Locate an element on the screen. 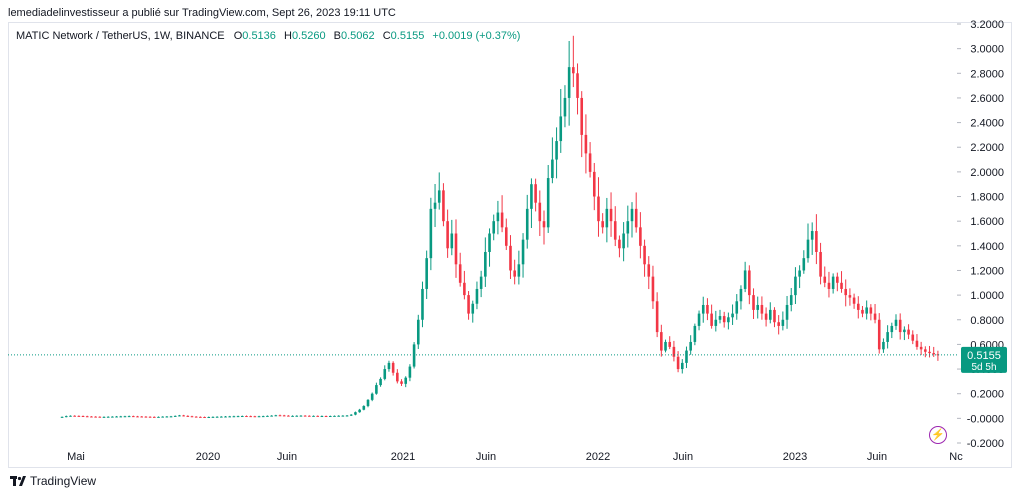  y-tick-label: 2.2000 is located at coordinates (987, 148).